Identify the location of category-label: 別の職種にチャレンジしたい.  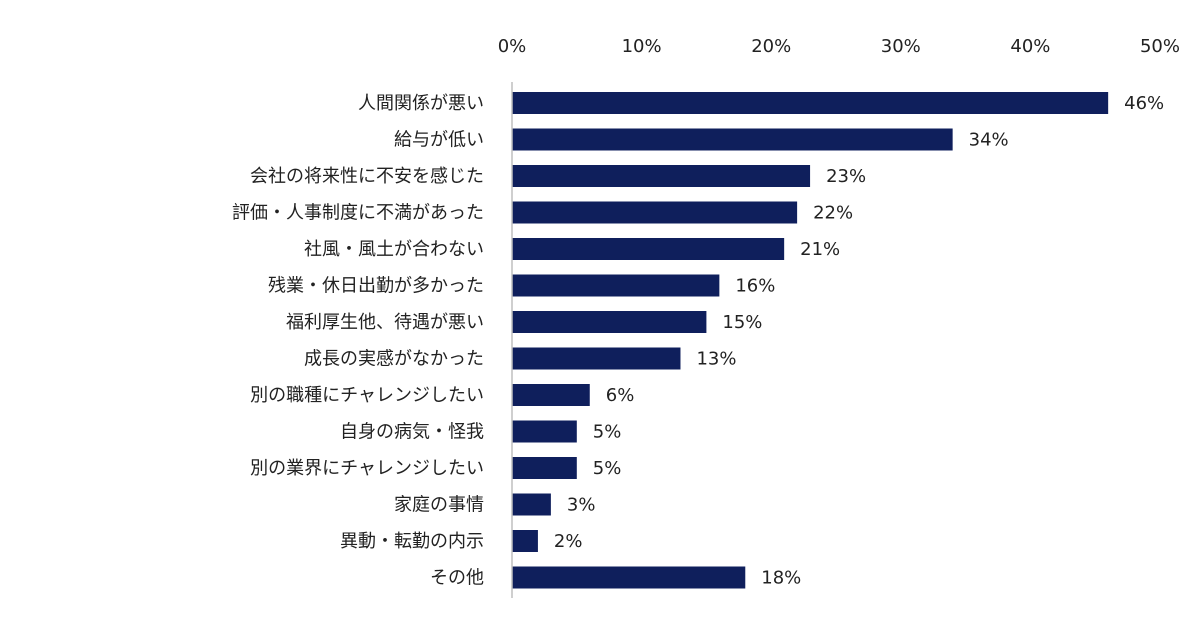
(367, 395).